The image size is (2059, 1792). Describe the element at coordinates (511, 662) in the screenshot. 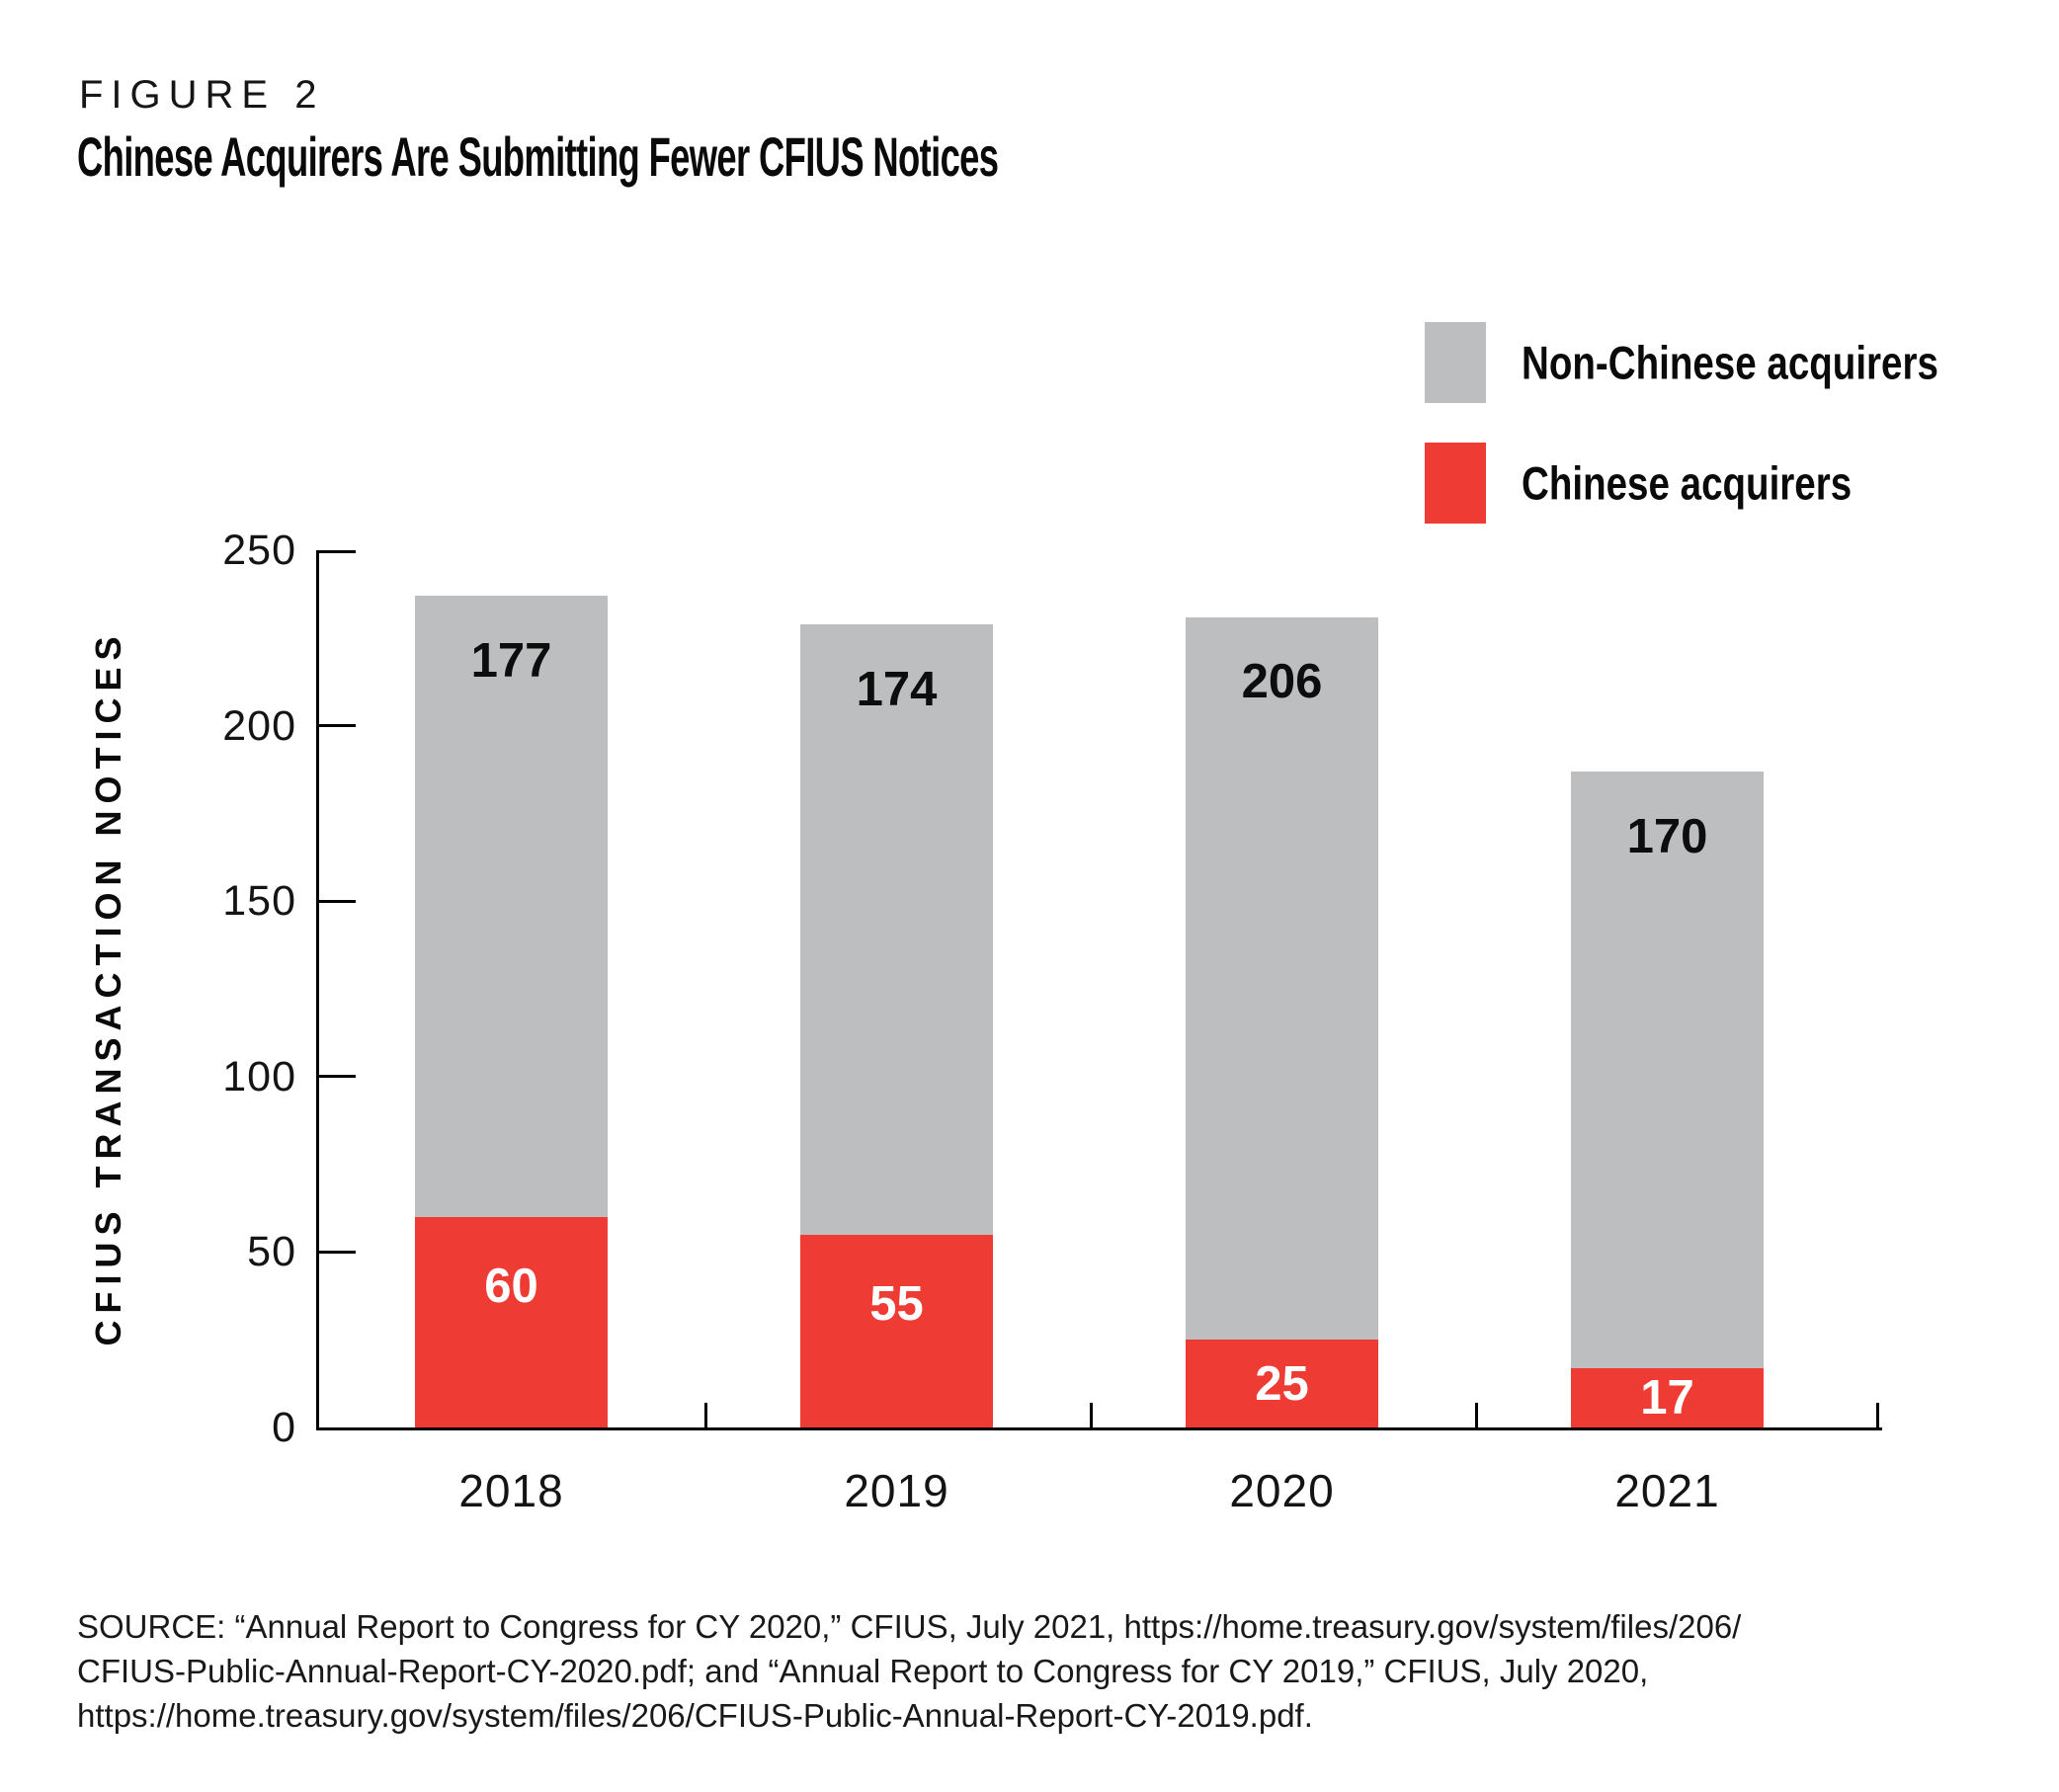

I see `bar-value-non-chinese-2018: 177` at that location.